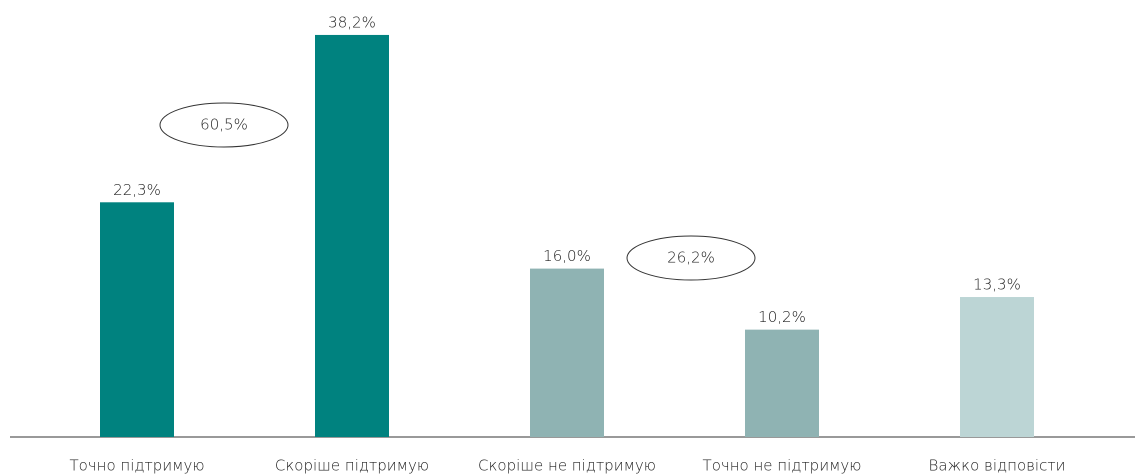 Image resolution: width=1135 pixels, height=475 pixels. Describe the element at coordinates (352, 22) in the screenshot. I see `value-label: 38,2%` at that location.